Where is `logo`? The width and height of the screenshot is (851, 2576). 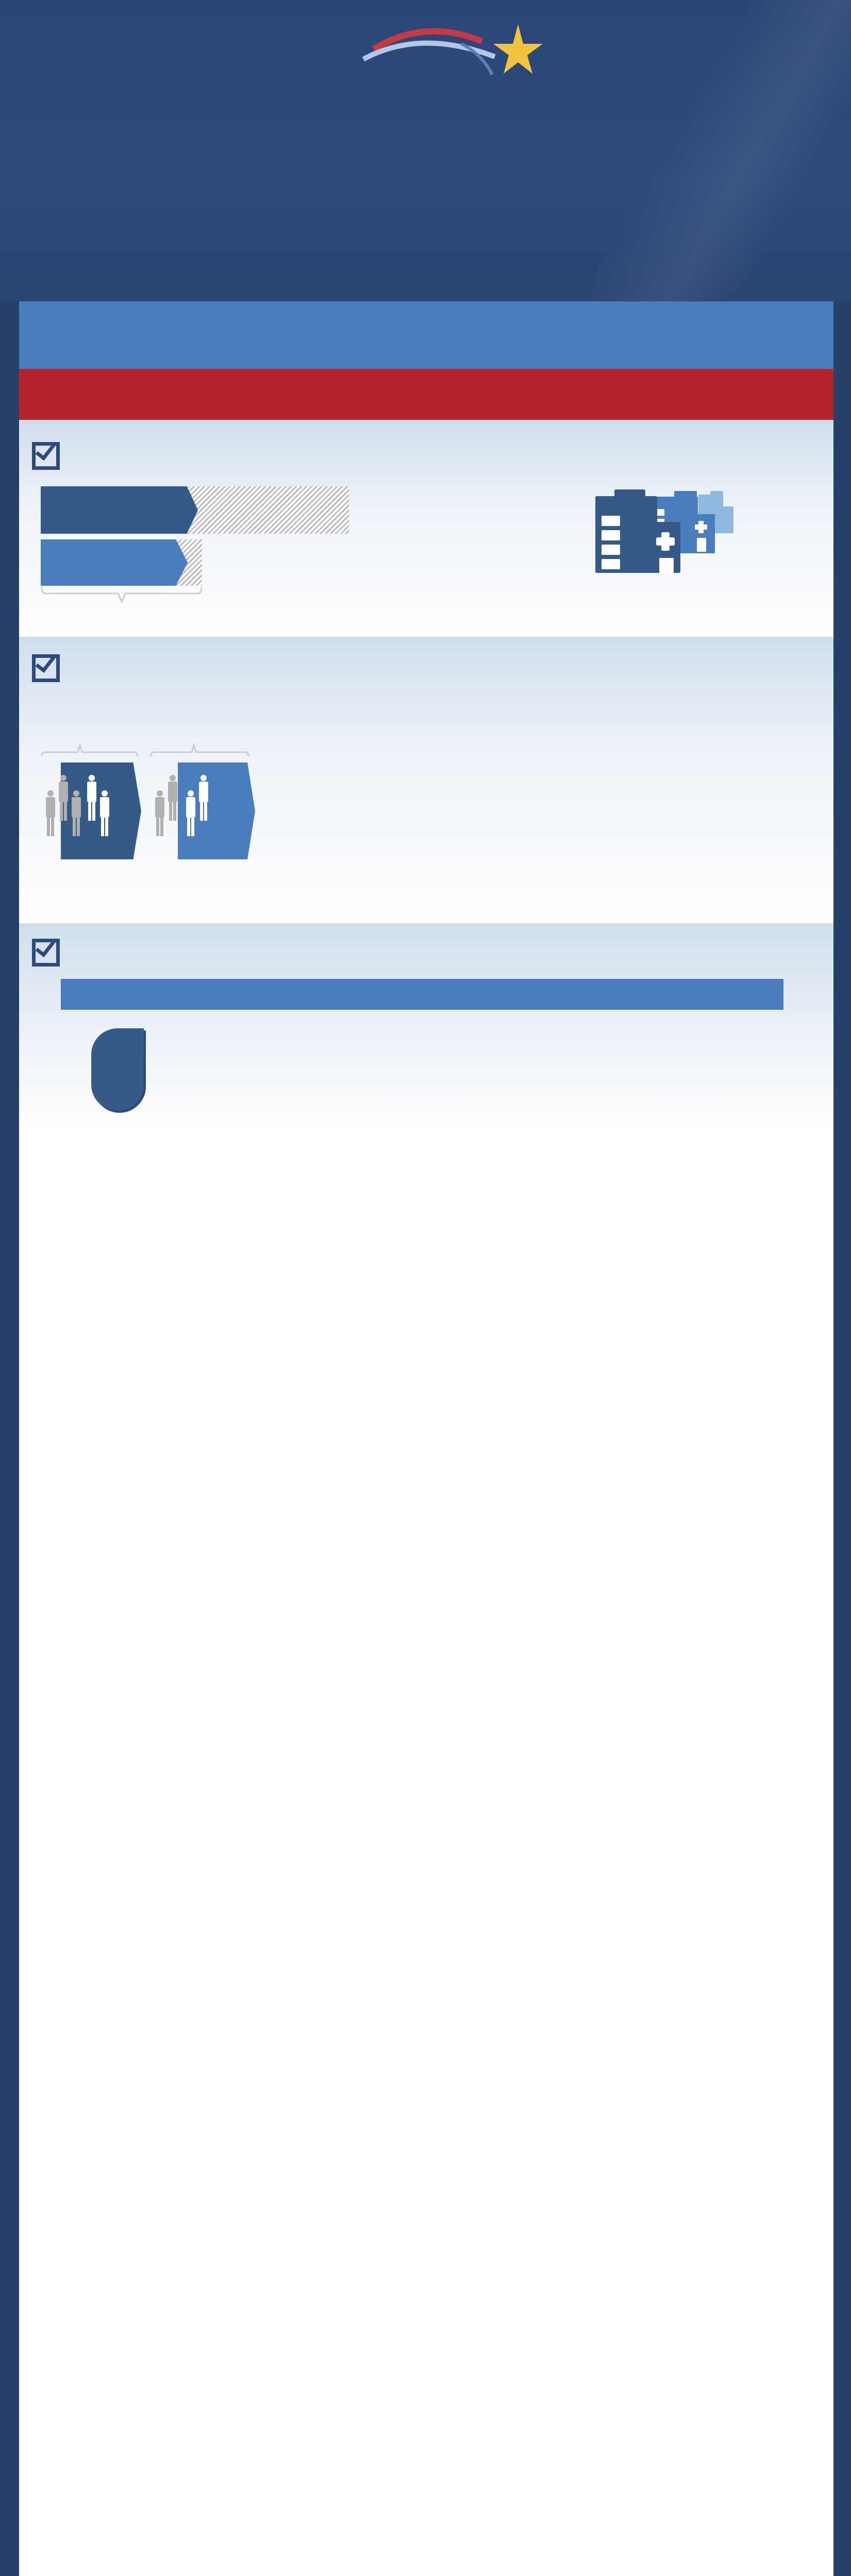 logo is located at coordinates (430, 64).